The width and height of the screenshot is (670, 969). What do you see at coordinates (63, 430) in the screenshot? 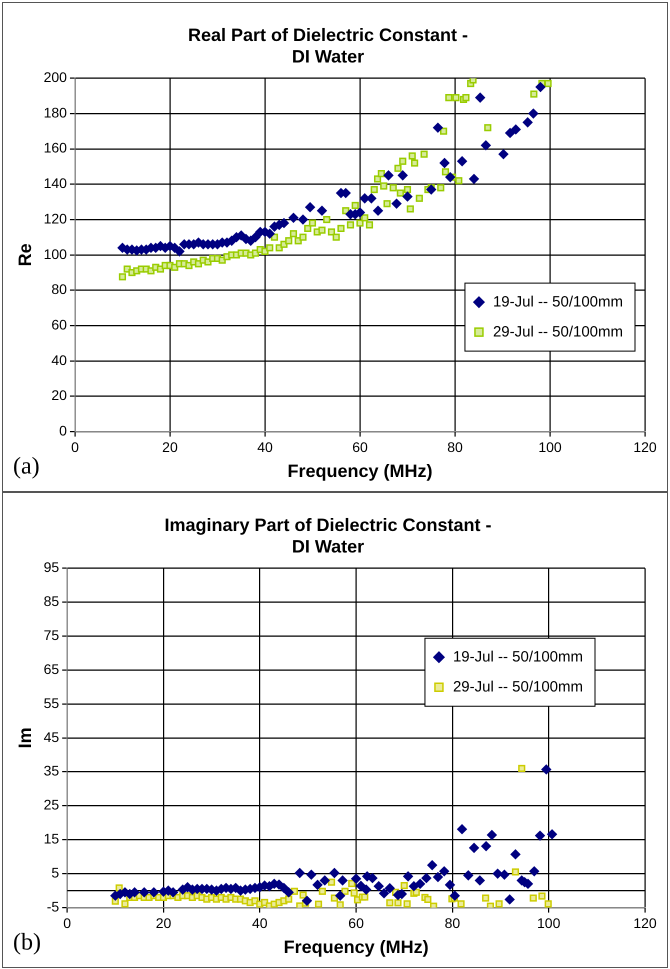
I see `y-tick-label: 0` at bounding box center [63, 430].